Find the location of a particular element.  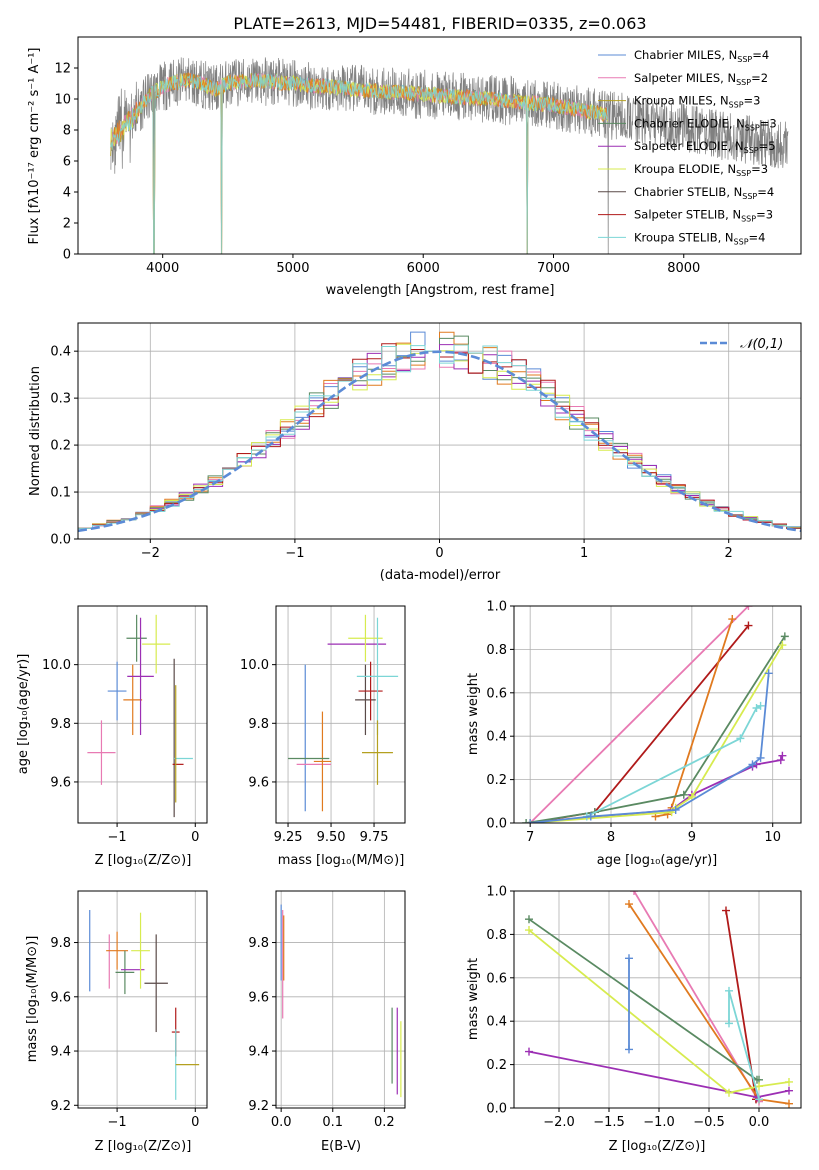

age-vs-mass-frame is located at coordinates (340, 714).